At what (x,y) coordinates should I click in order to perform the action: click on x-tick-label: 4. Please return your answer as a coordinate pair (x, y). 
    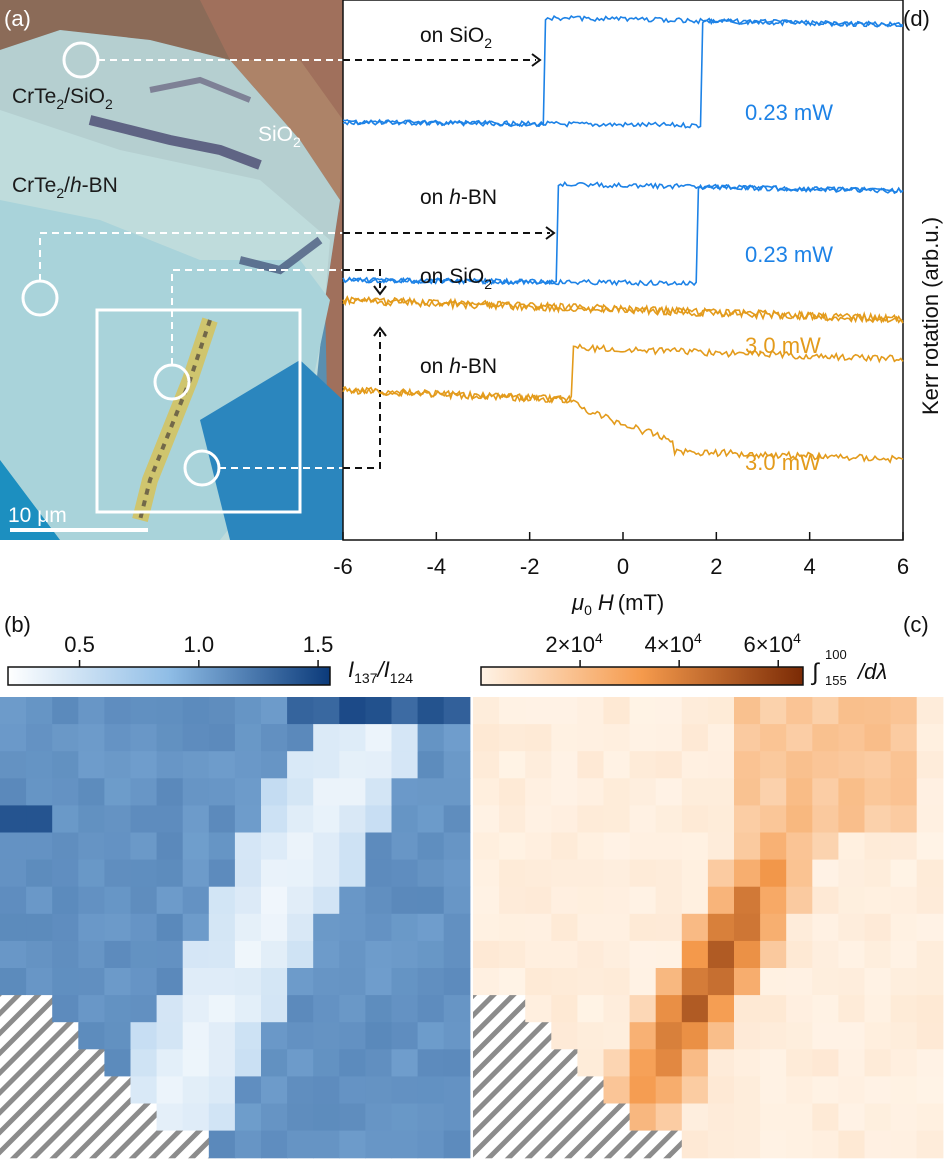
    Looking at the image, I should click on (810, 566).